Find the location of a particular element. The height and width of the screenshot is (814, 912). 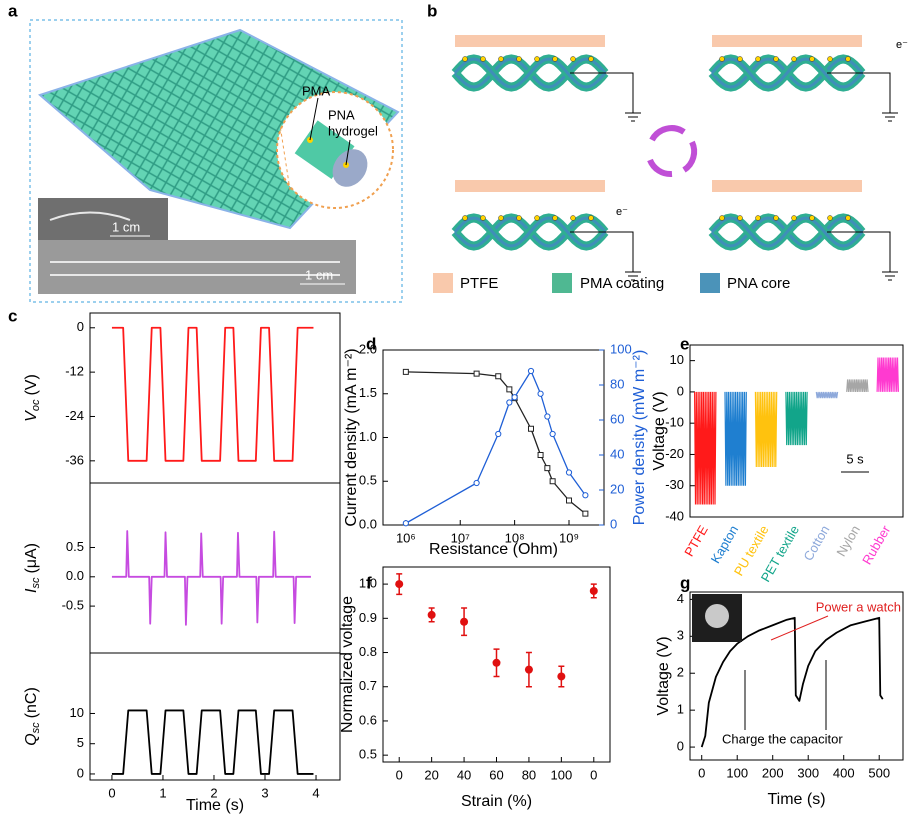

axis-label: Voc (V) is located at coordinates (32, 398).